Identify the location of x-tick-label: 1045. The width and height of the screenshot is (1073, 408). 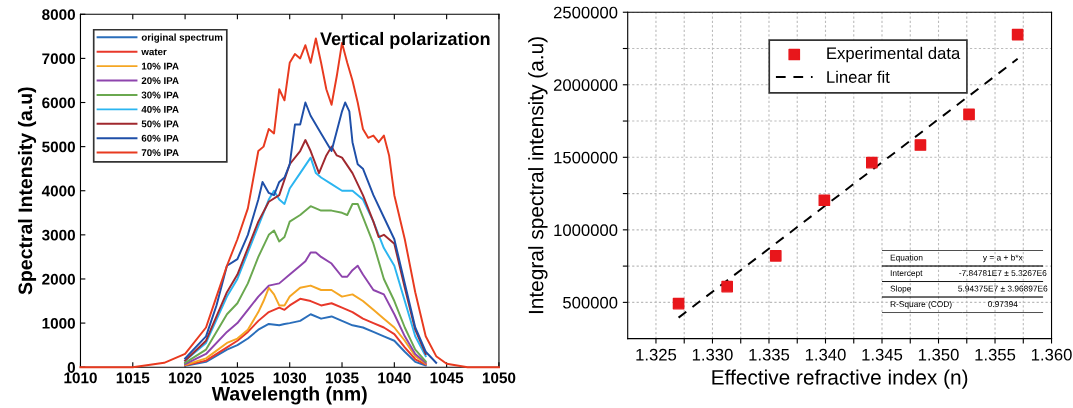
(447, 378).